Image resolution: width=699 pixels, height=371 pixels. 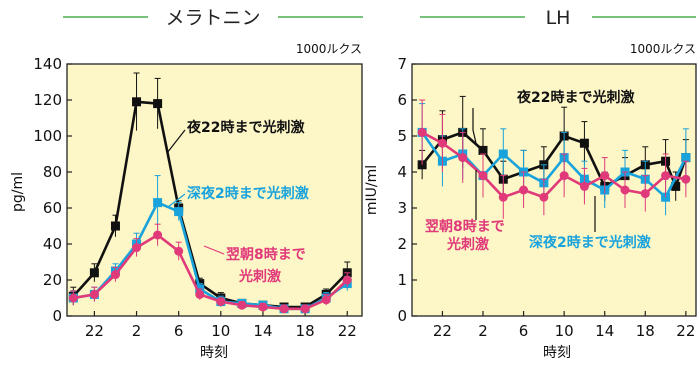 I want to click on y-tick-label: 2, so click(x=402, y=244).